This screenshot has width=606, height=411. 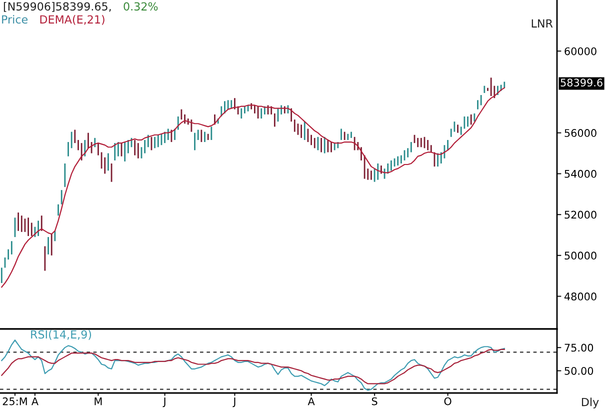 I want to click on y-tick-label: 48000, so click(x=580, y=296).